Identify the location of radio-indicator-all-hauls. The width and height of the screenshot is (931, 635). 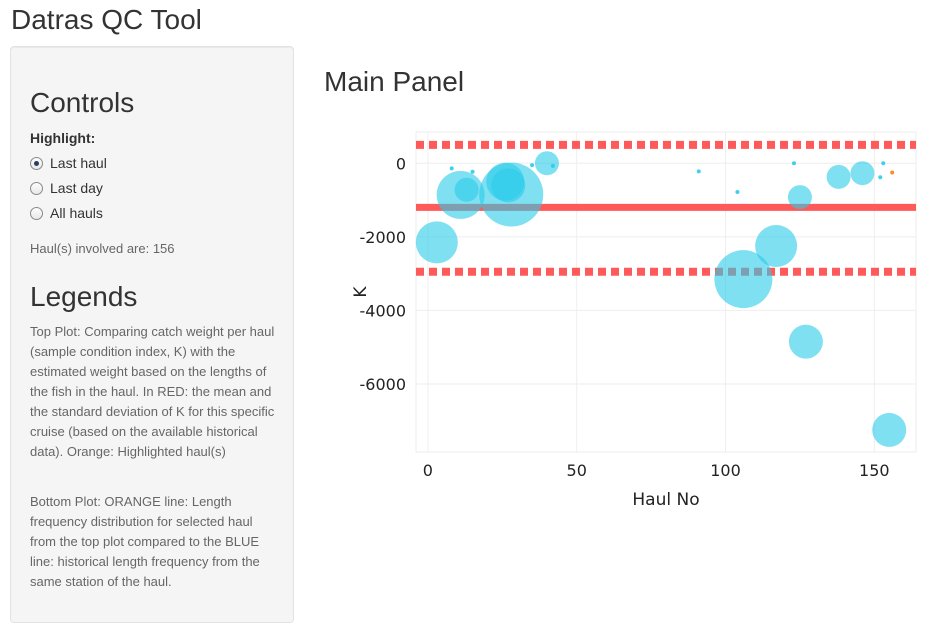
(36, 213).